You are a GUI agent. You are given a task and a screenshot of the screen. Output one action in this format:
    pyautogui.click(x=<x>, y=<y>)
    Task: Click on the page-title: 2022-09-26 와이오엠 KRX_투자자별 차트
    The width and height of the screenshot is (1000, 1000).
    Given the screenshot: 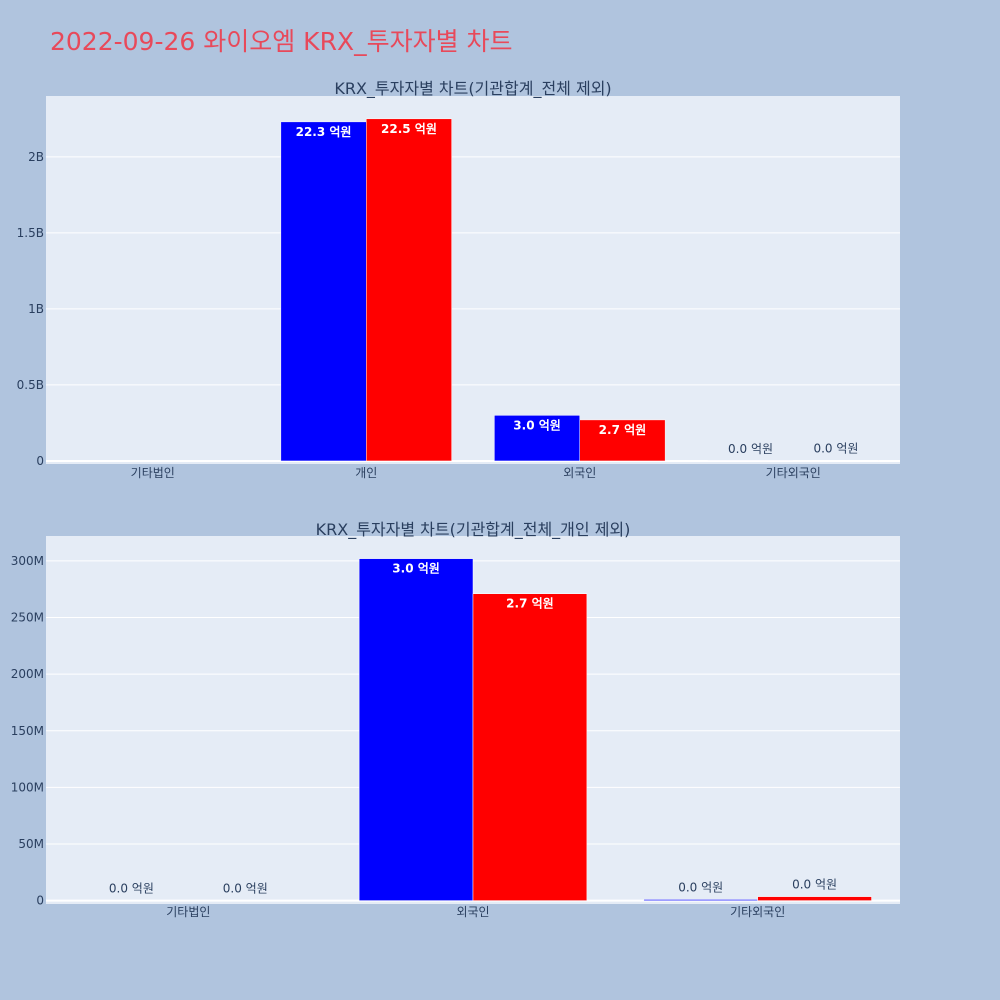 What is the action you would take?
    pyautogui.click(x=281, y=41)
    